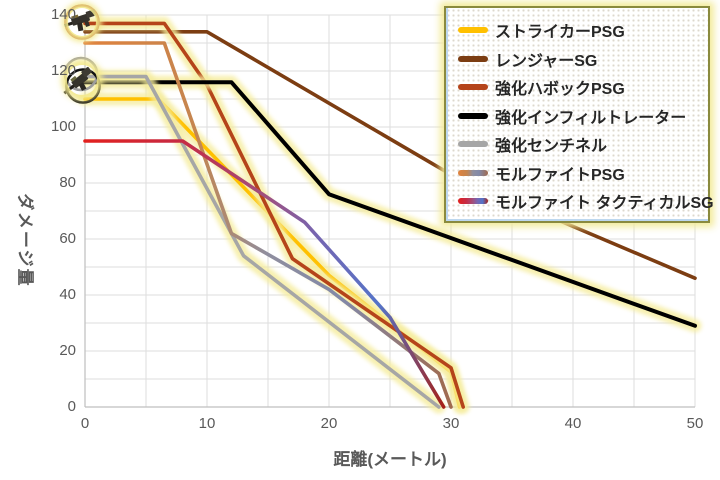  Describe the element at coordinates (63, 70) in the screenshot. I see `y-tick-label: 120` at that location.